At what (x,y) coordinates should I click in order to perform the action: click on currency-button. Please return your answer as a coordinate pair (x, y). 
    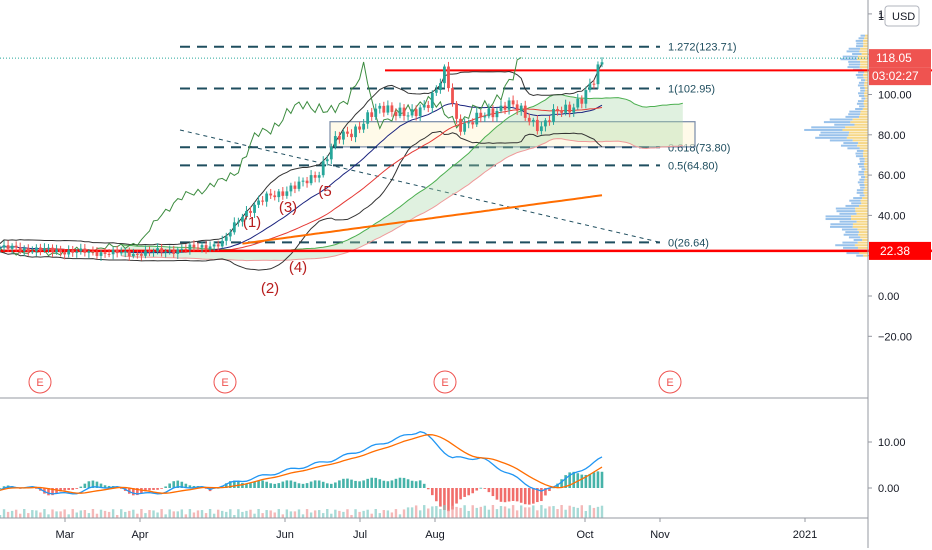
    Looking at the image, I should click on (902, 16).